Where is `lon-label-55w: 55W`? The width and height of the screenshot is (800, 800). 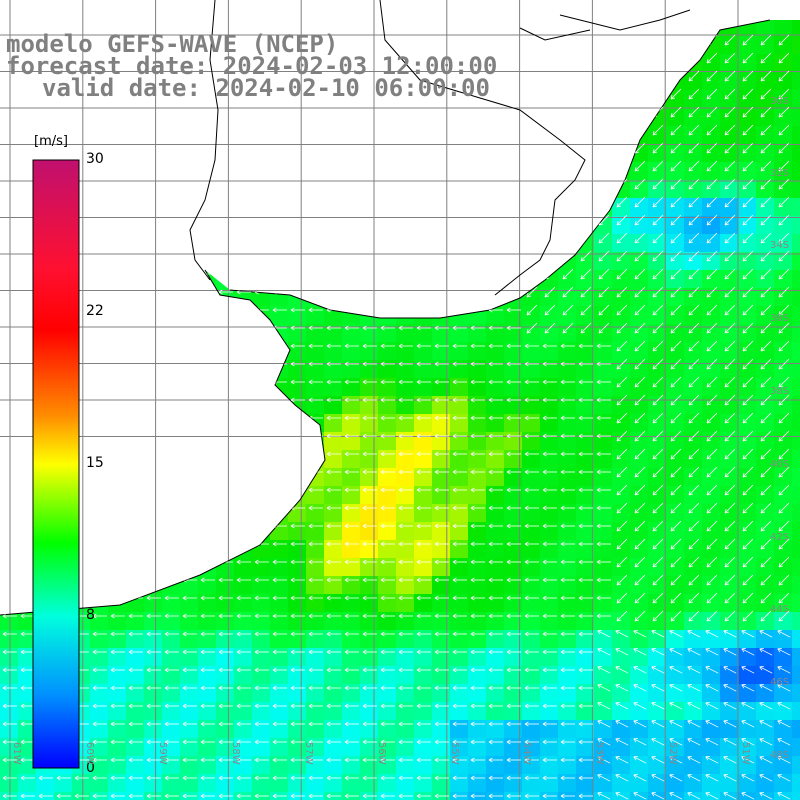 lon-label-55w: 55W is located at coordinates (454, 753).